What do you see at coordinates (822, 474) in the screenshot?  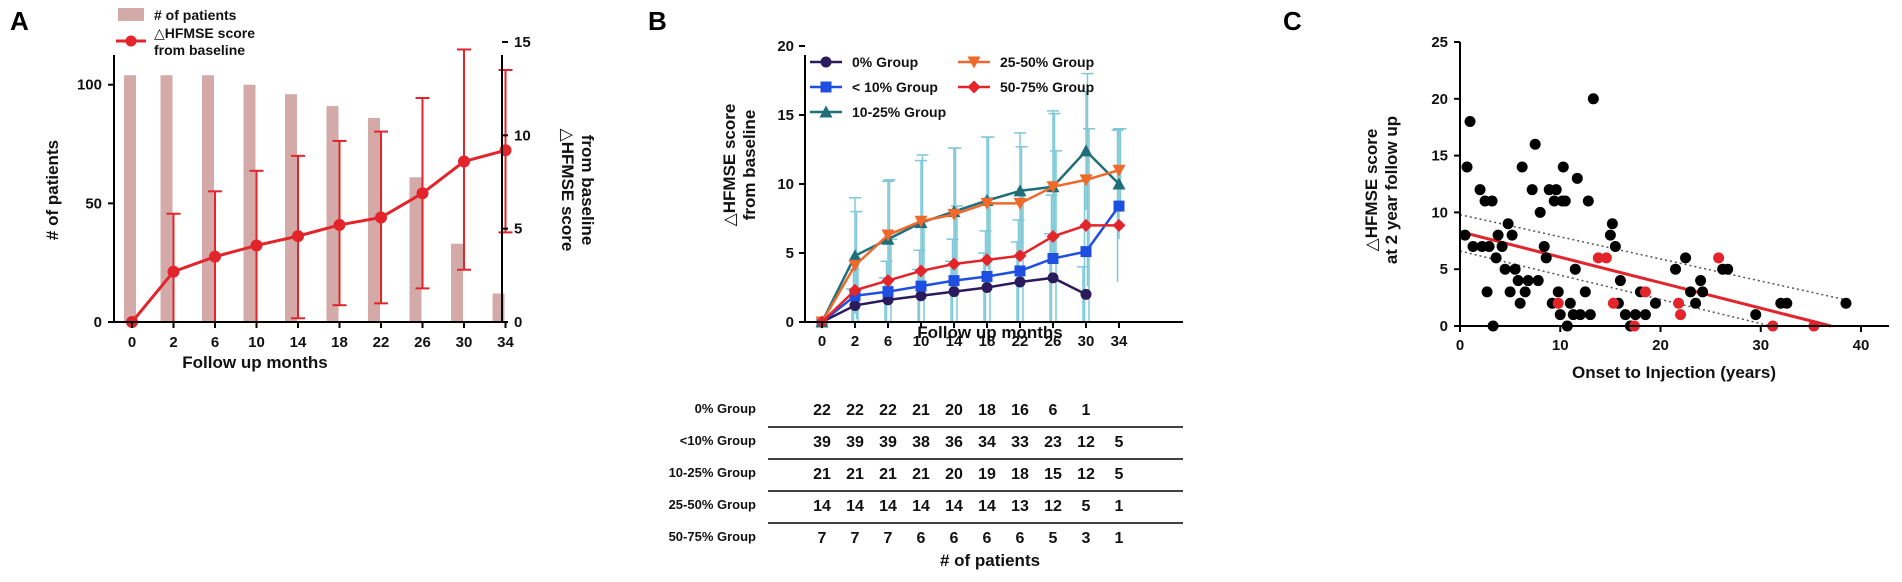 I see `table-cell-2-0: 21` at bounding box center [822, 474].